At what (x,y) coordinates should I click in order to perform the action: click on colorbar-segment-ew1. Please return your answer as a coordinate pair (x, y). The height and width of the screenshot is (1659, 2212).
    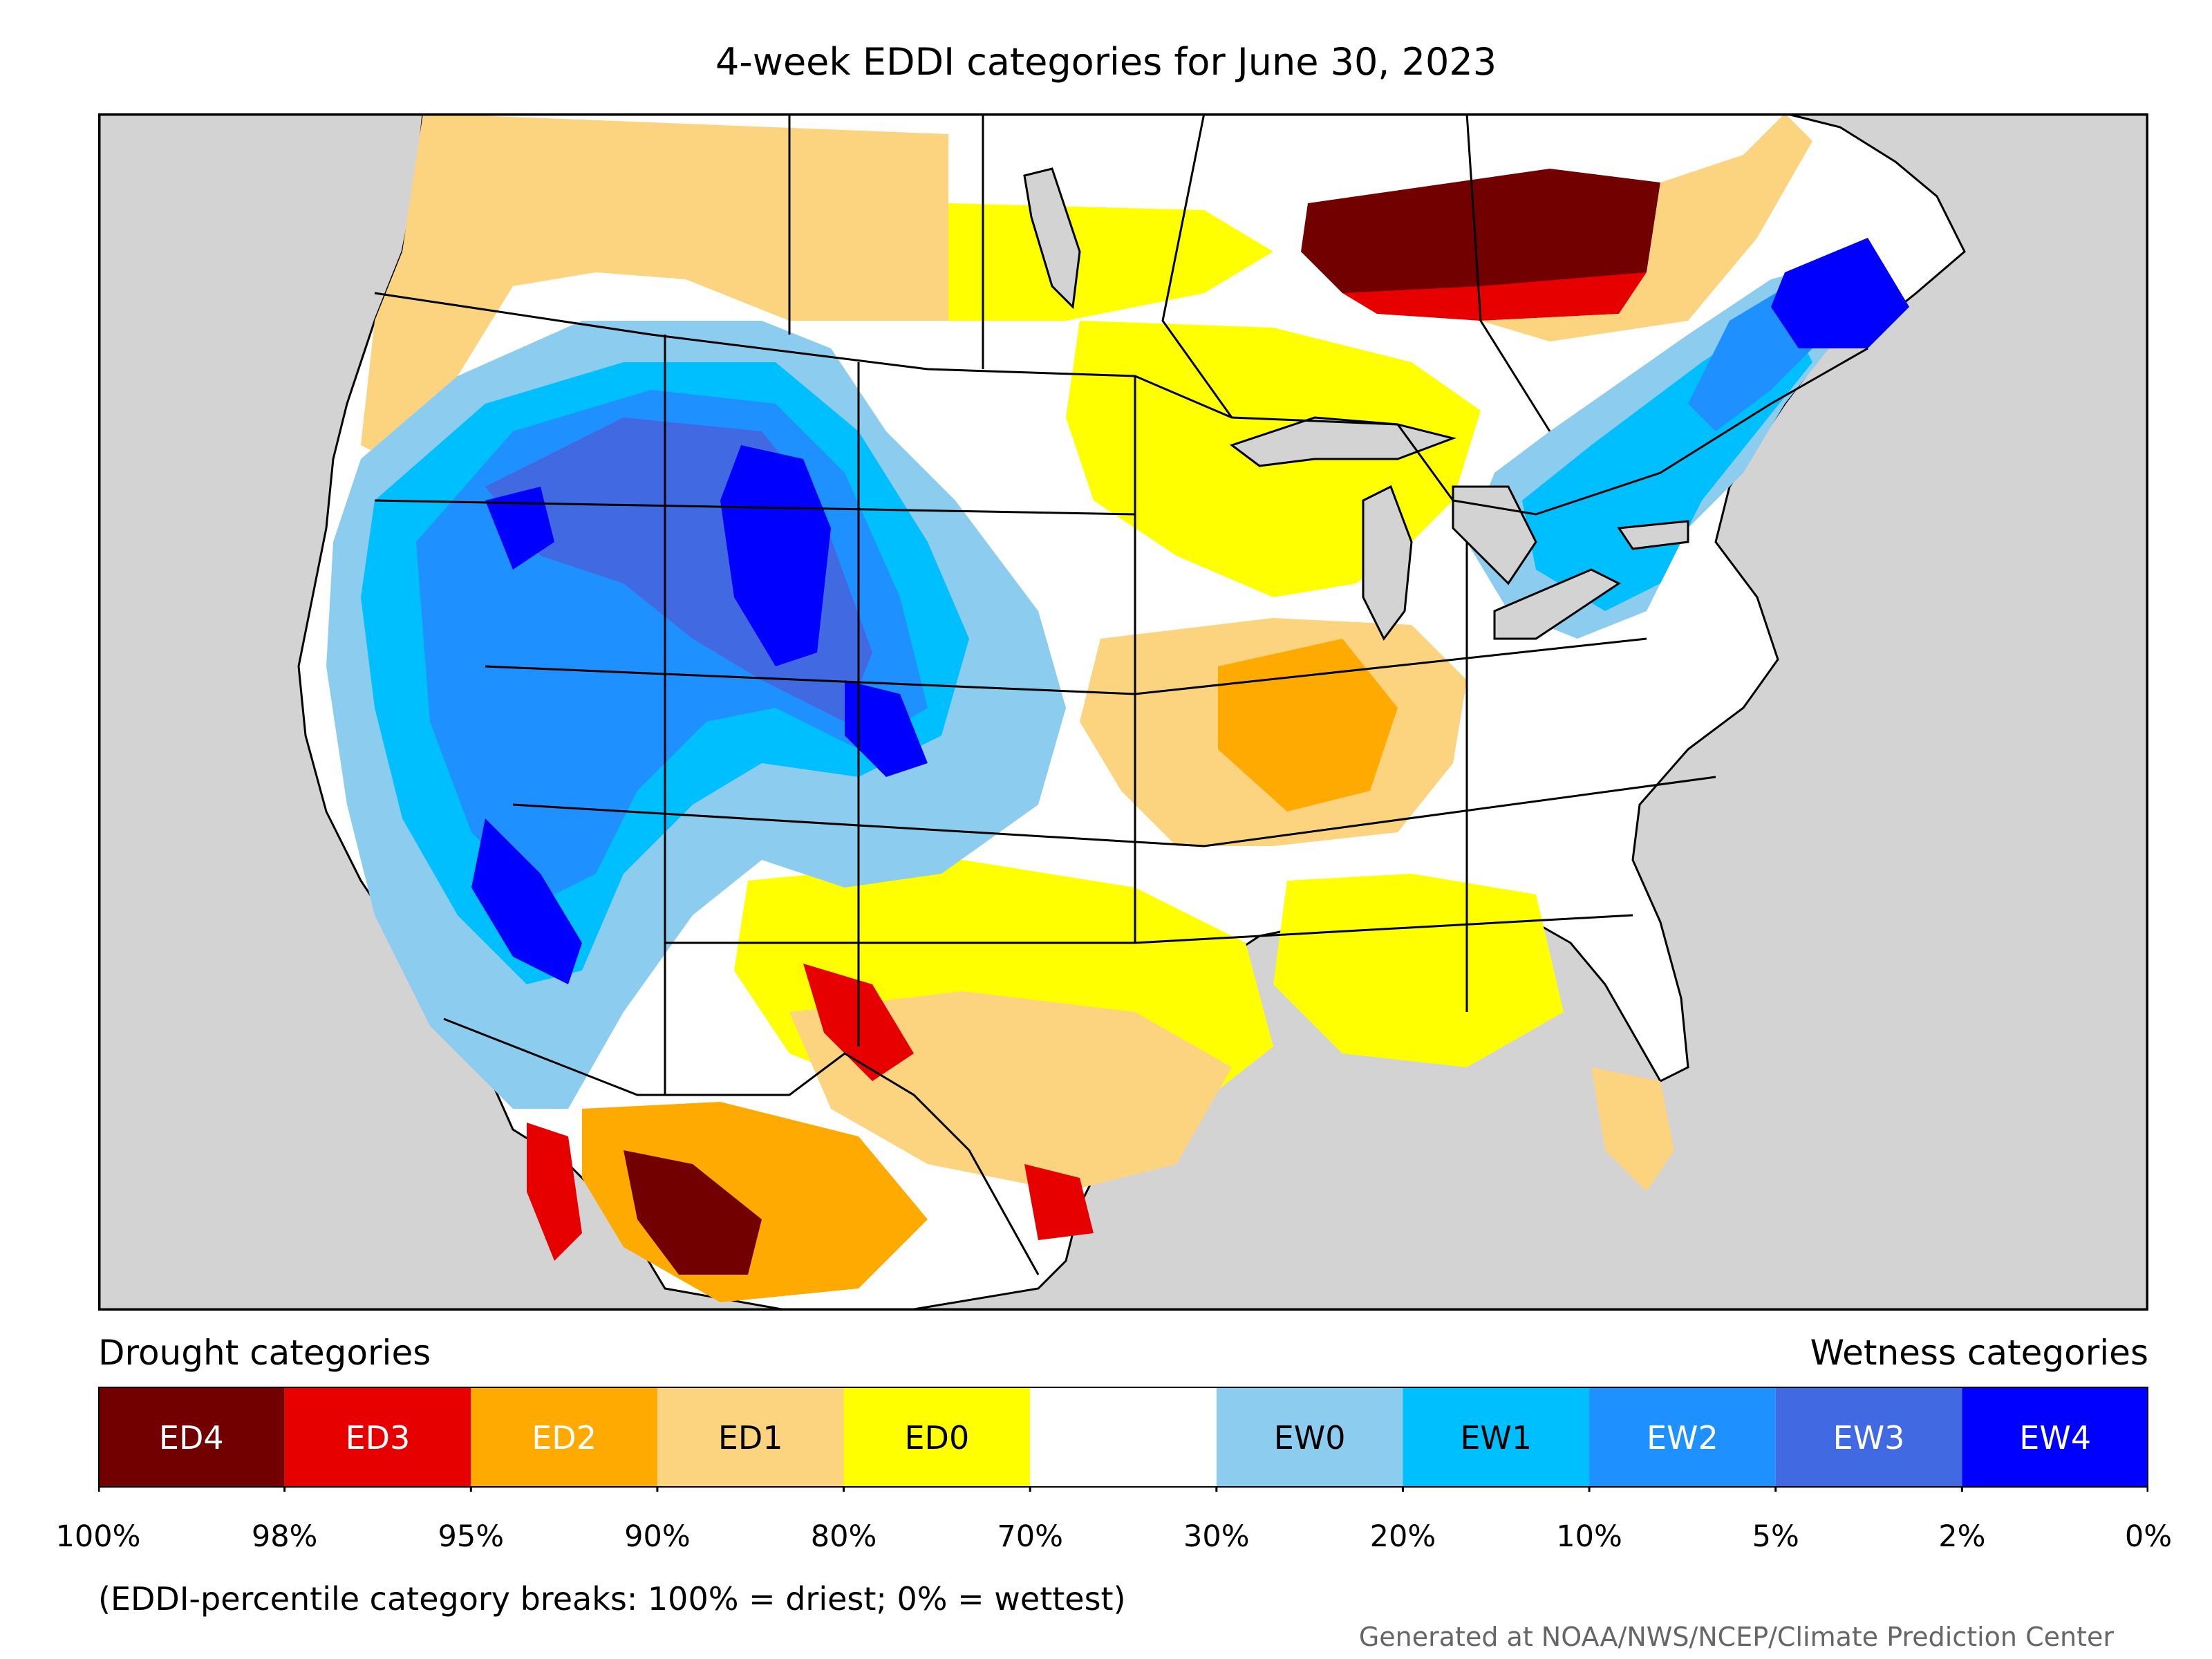
    Looking at the image, I should click on (1497, 1437).